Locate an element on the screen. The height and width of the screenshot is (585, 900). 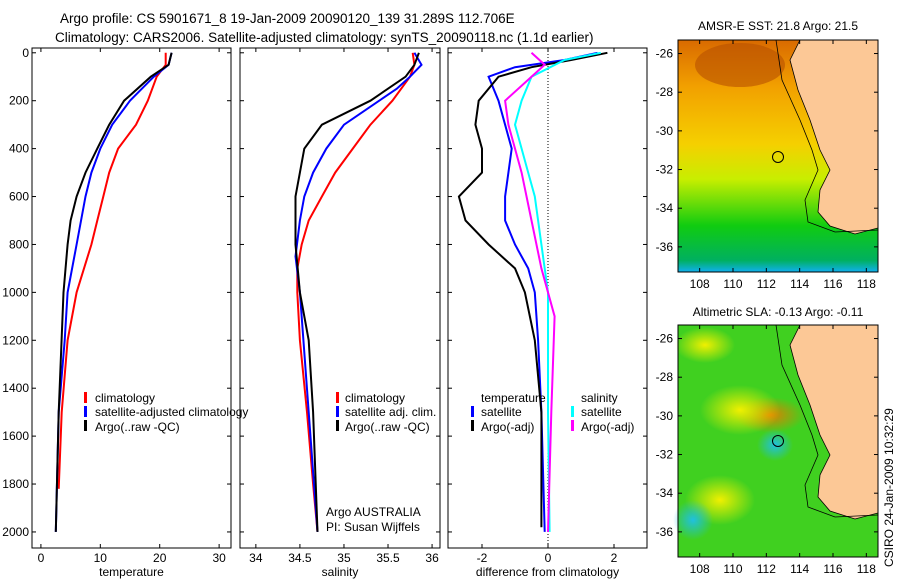
series-line-salinity-argo-adj- is located at coordinates (530, 292).